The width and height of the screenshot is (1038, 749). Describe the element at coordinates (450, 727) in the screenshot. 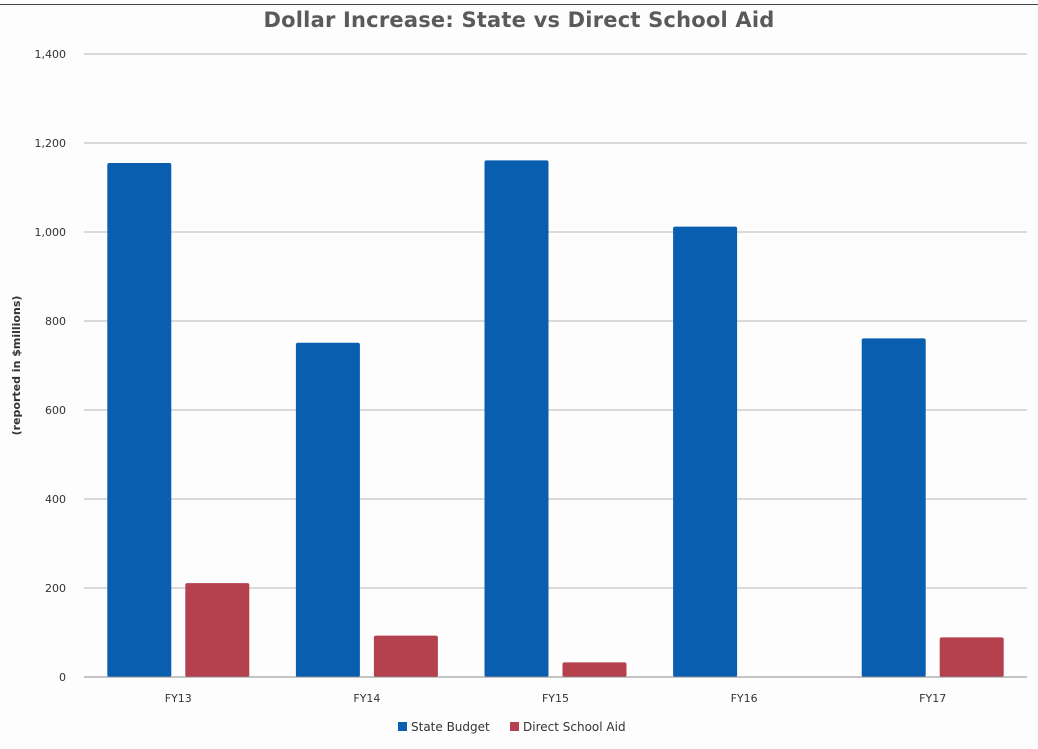

I see `legend-label: State Budget` at that location.